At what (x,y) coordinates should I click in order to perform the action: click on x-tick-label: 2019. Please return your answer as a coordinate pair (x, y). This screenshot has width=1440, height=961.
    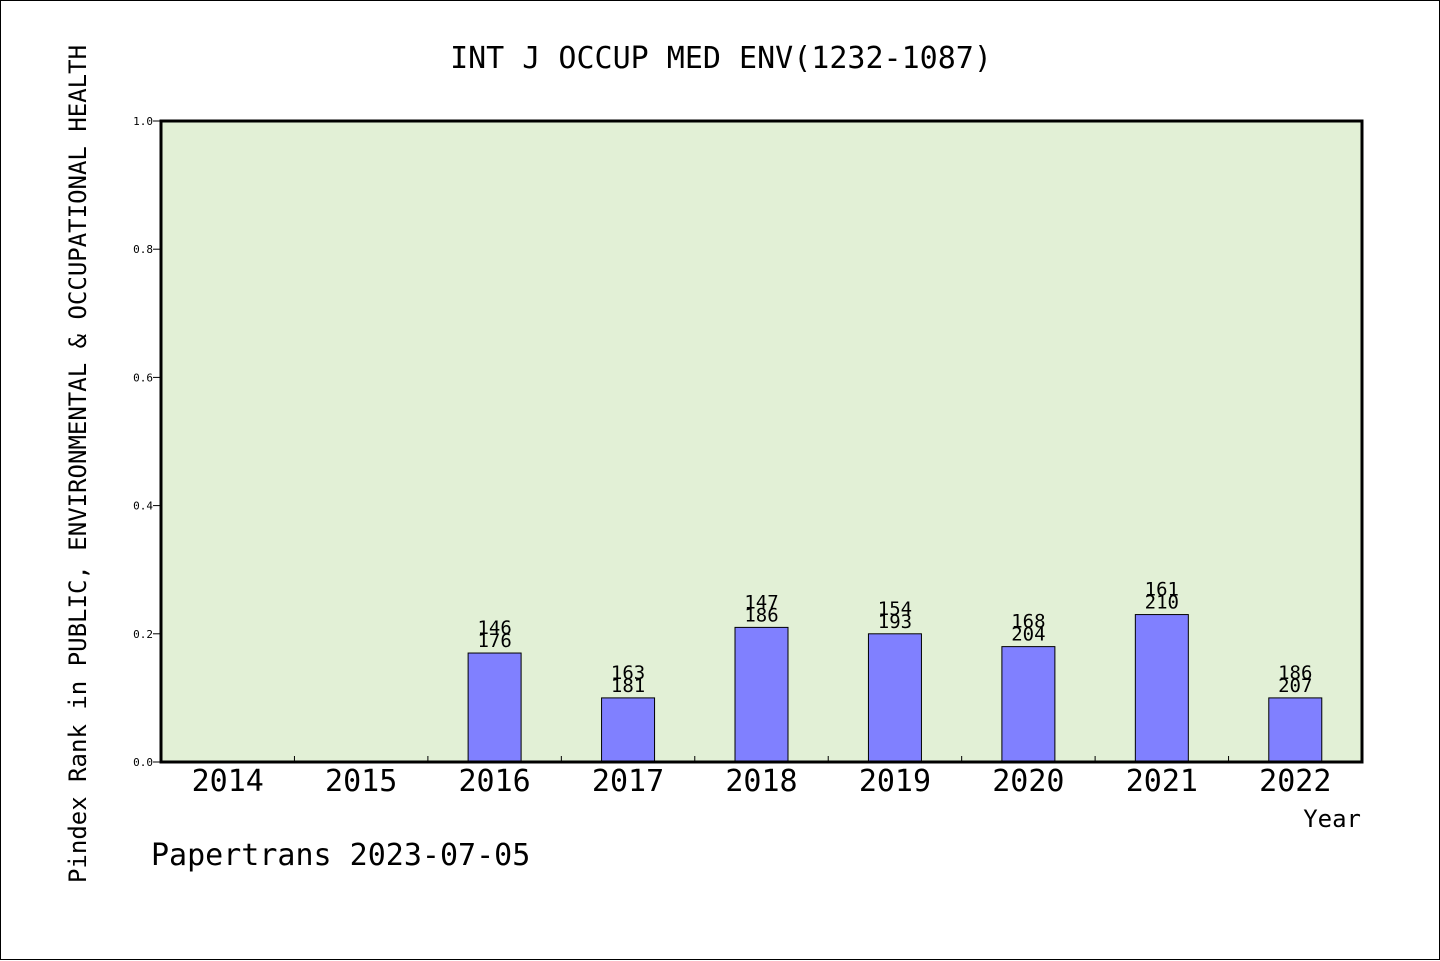
    Looking at the image, I should click on (895, 781).